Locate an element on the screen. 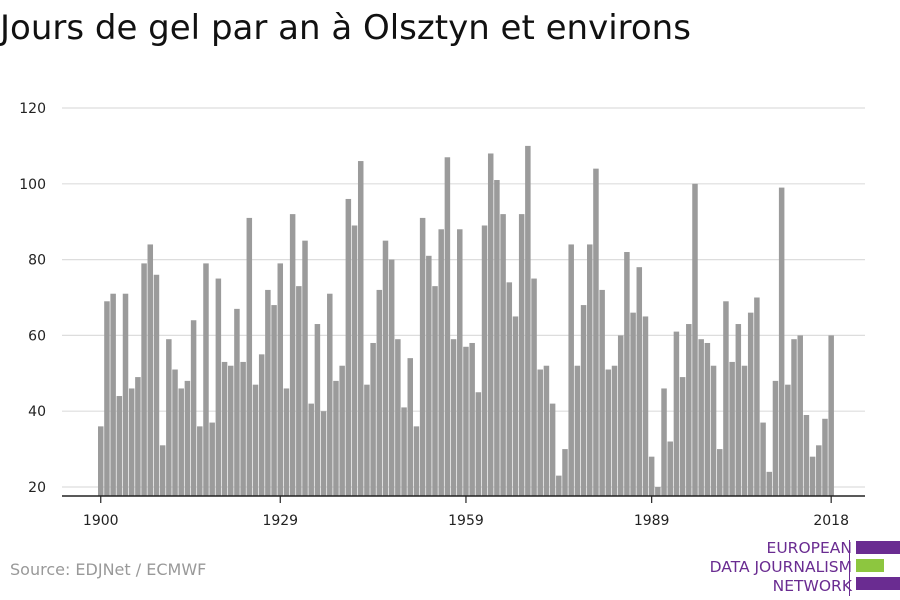 The width and height of the screenshot is (900, 600). bar-1962 is located at coordinates (484, 361).